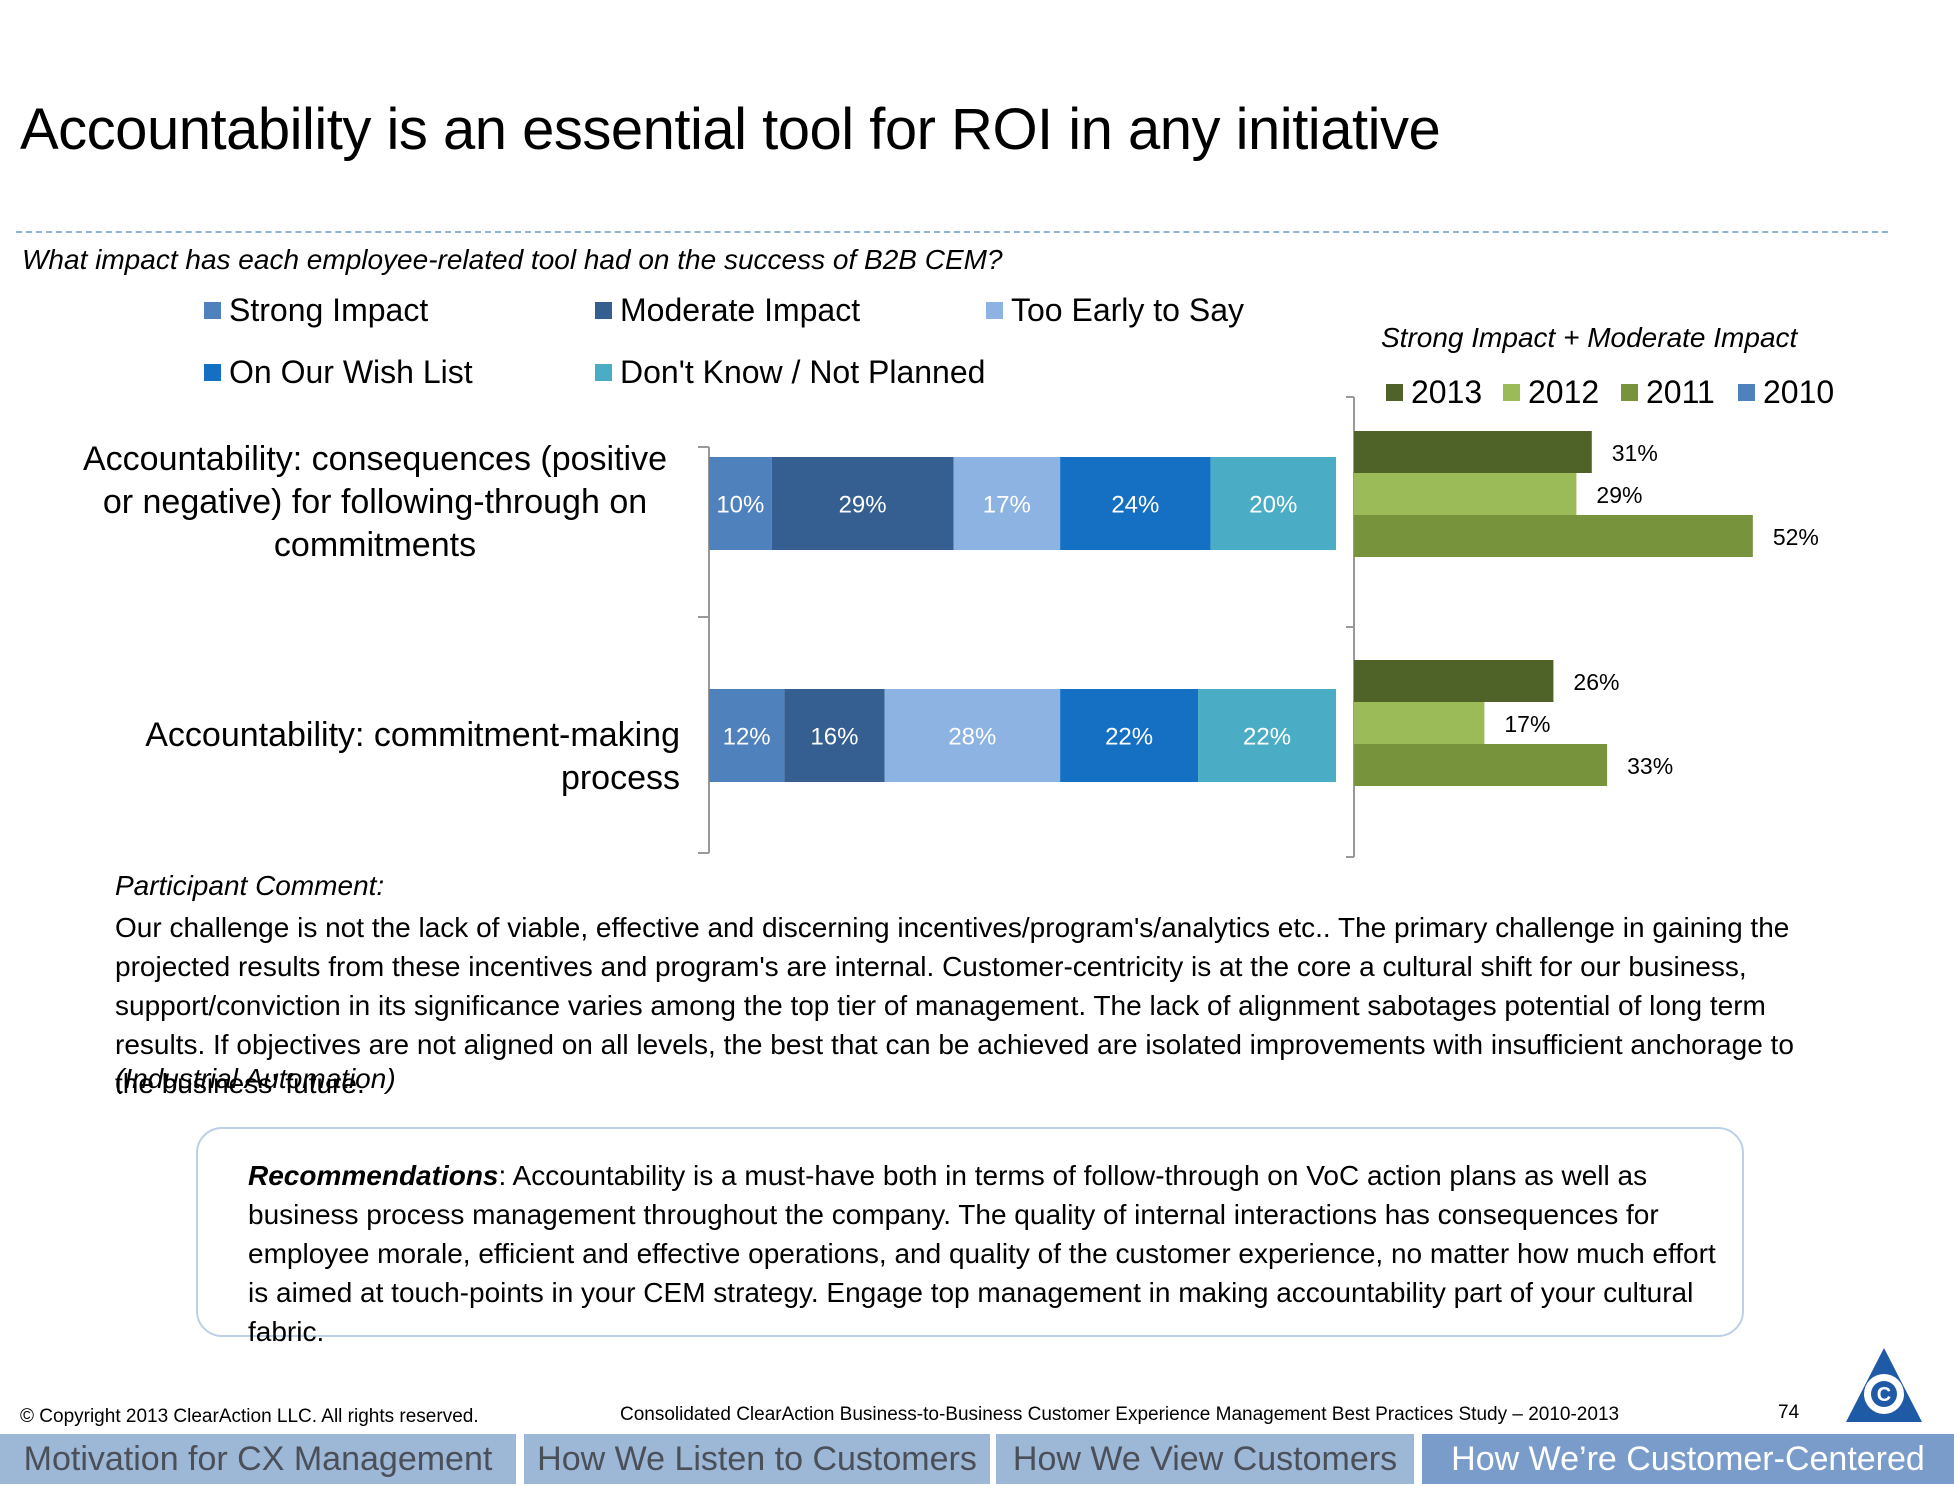 Image resolution: width=1954 pixels, height=1508 pixels. I want to click on legend-item-2010: 2010, so click(1786, 392).